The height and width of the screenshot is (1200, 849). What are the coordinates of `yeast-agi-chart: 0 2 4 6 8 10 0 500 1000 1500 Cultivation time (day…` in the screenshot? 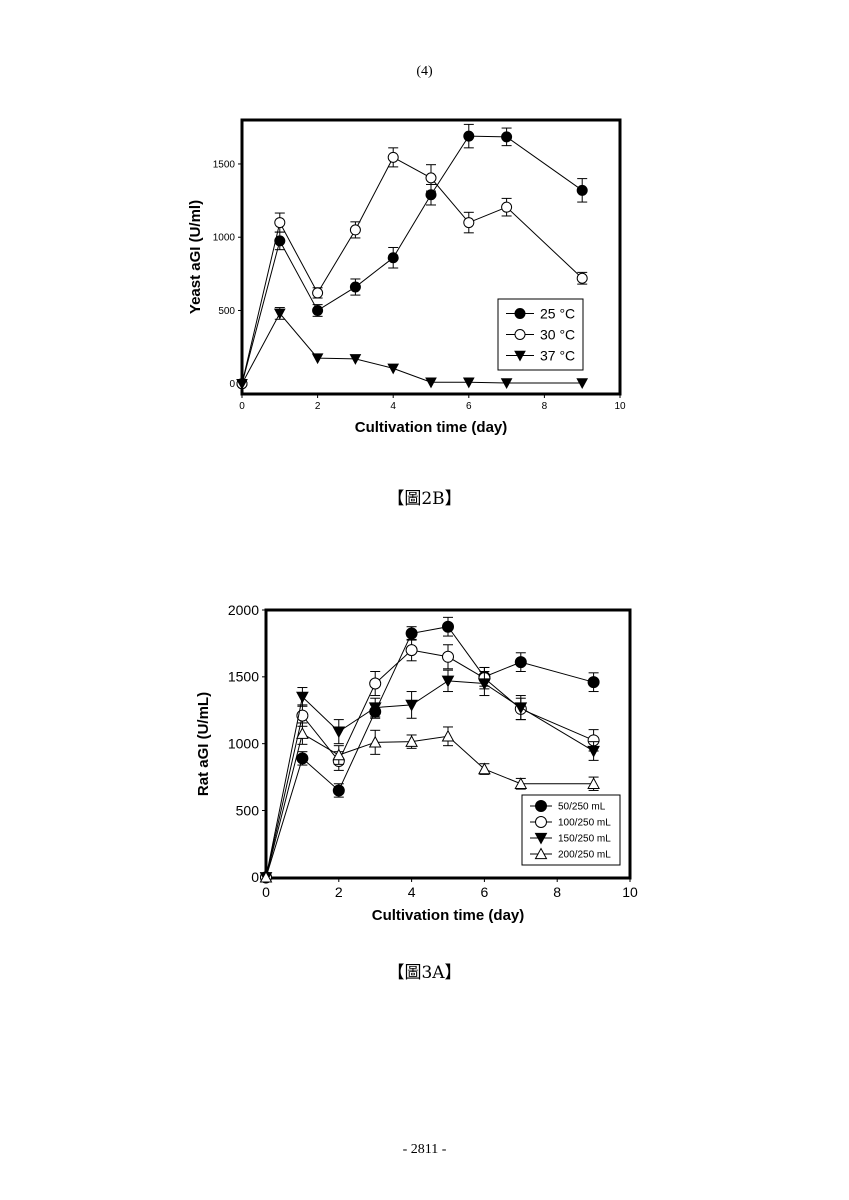 It's located at (406, 277).